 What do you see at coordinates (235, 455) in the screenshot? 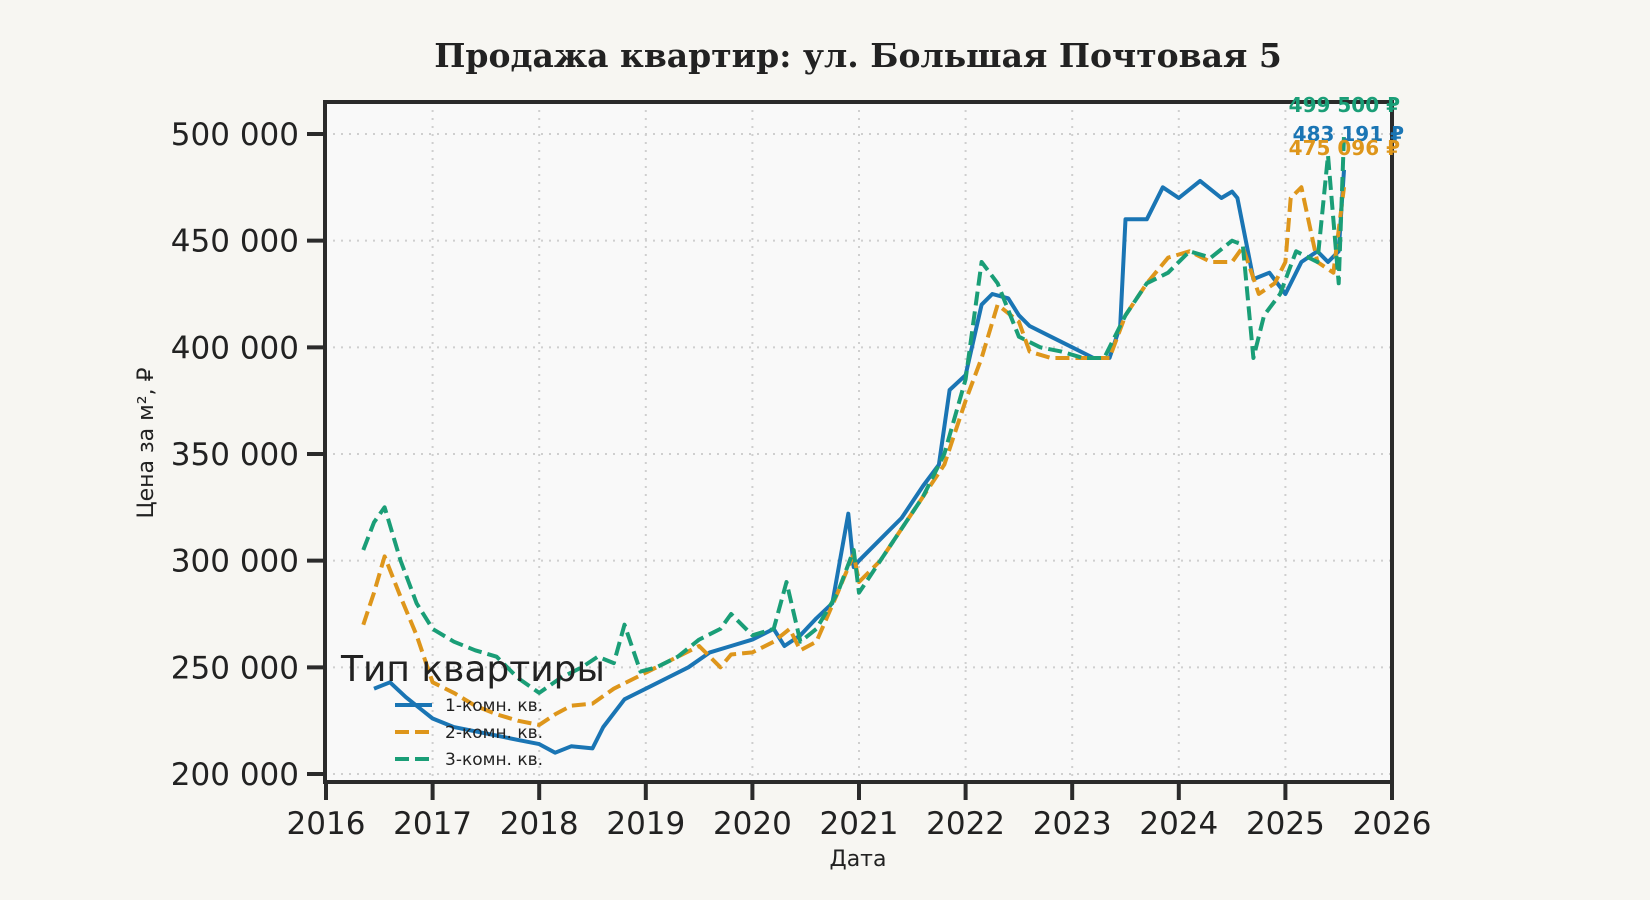
I see `y-tick-label: 350 000` at bounding box center [235, 455].